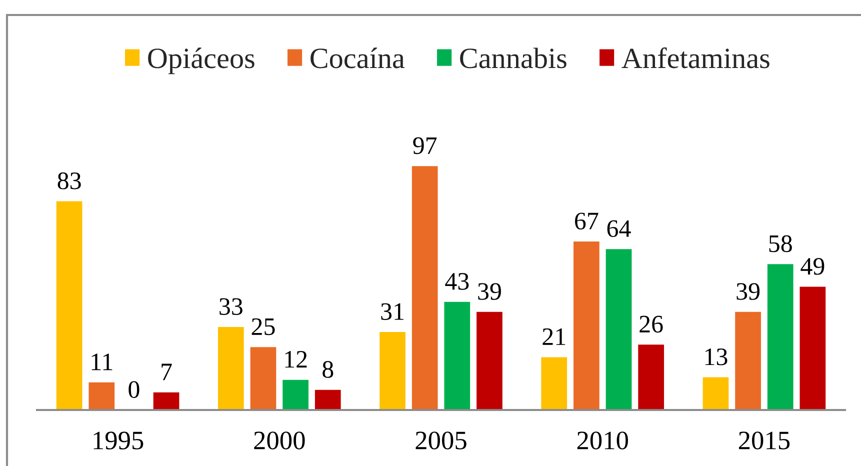  Describe the element at coordinates (513, 58) in the screenshot. I see `legend-label: Cannabis` at that location.